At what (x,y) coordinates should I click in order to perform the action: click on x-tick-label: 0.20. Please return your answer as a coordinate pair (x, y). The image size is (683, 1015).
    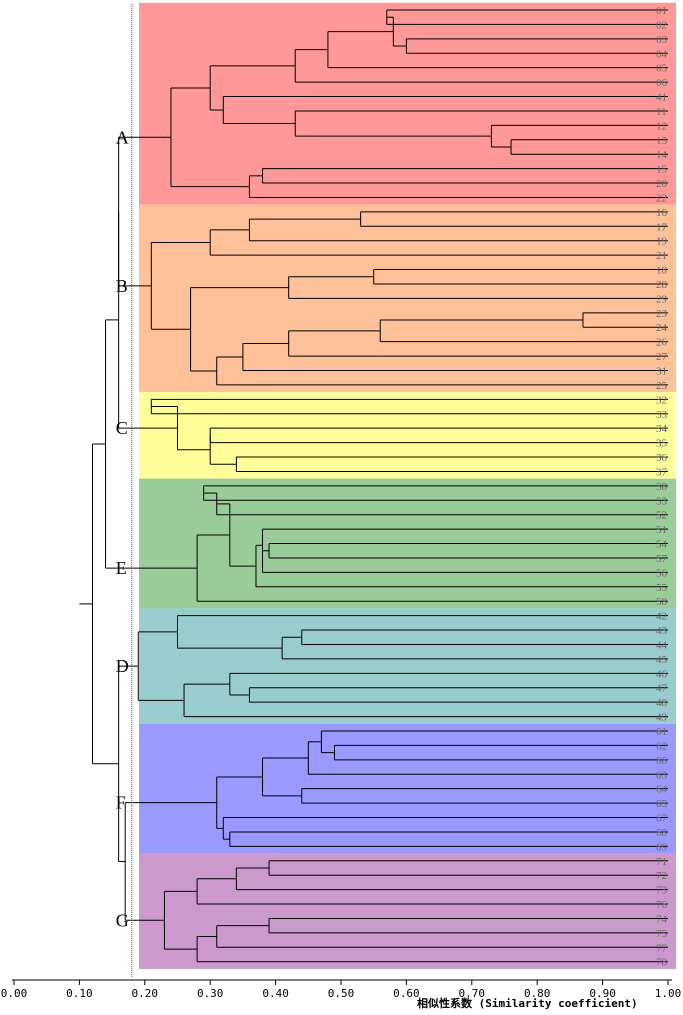
    Looking at the image, I should click on (145, 993).